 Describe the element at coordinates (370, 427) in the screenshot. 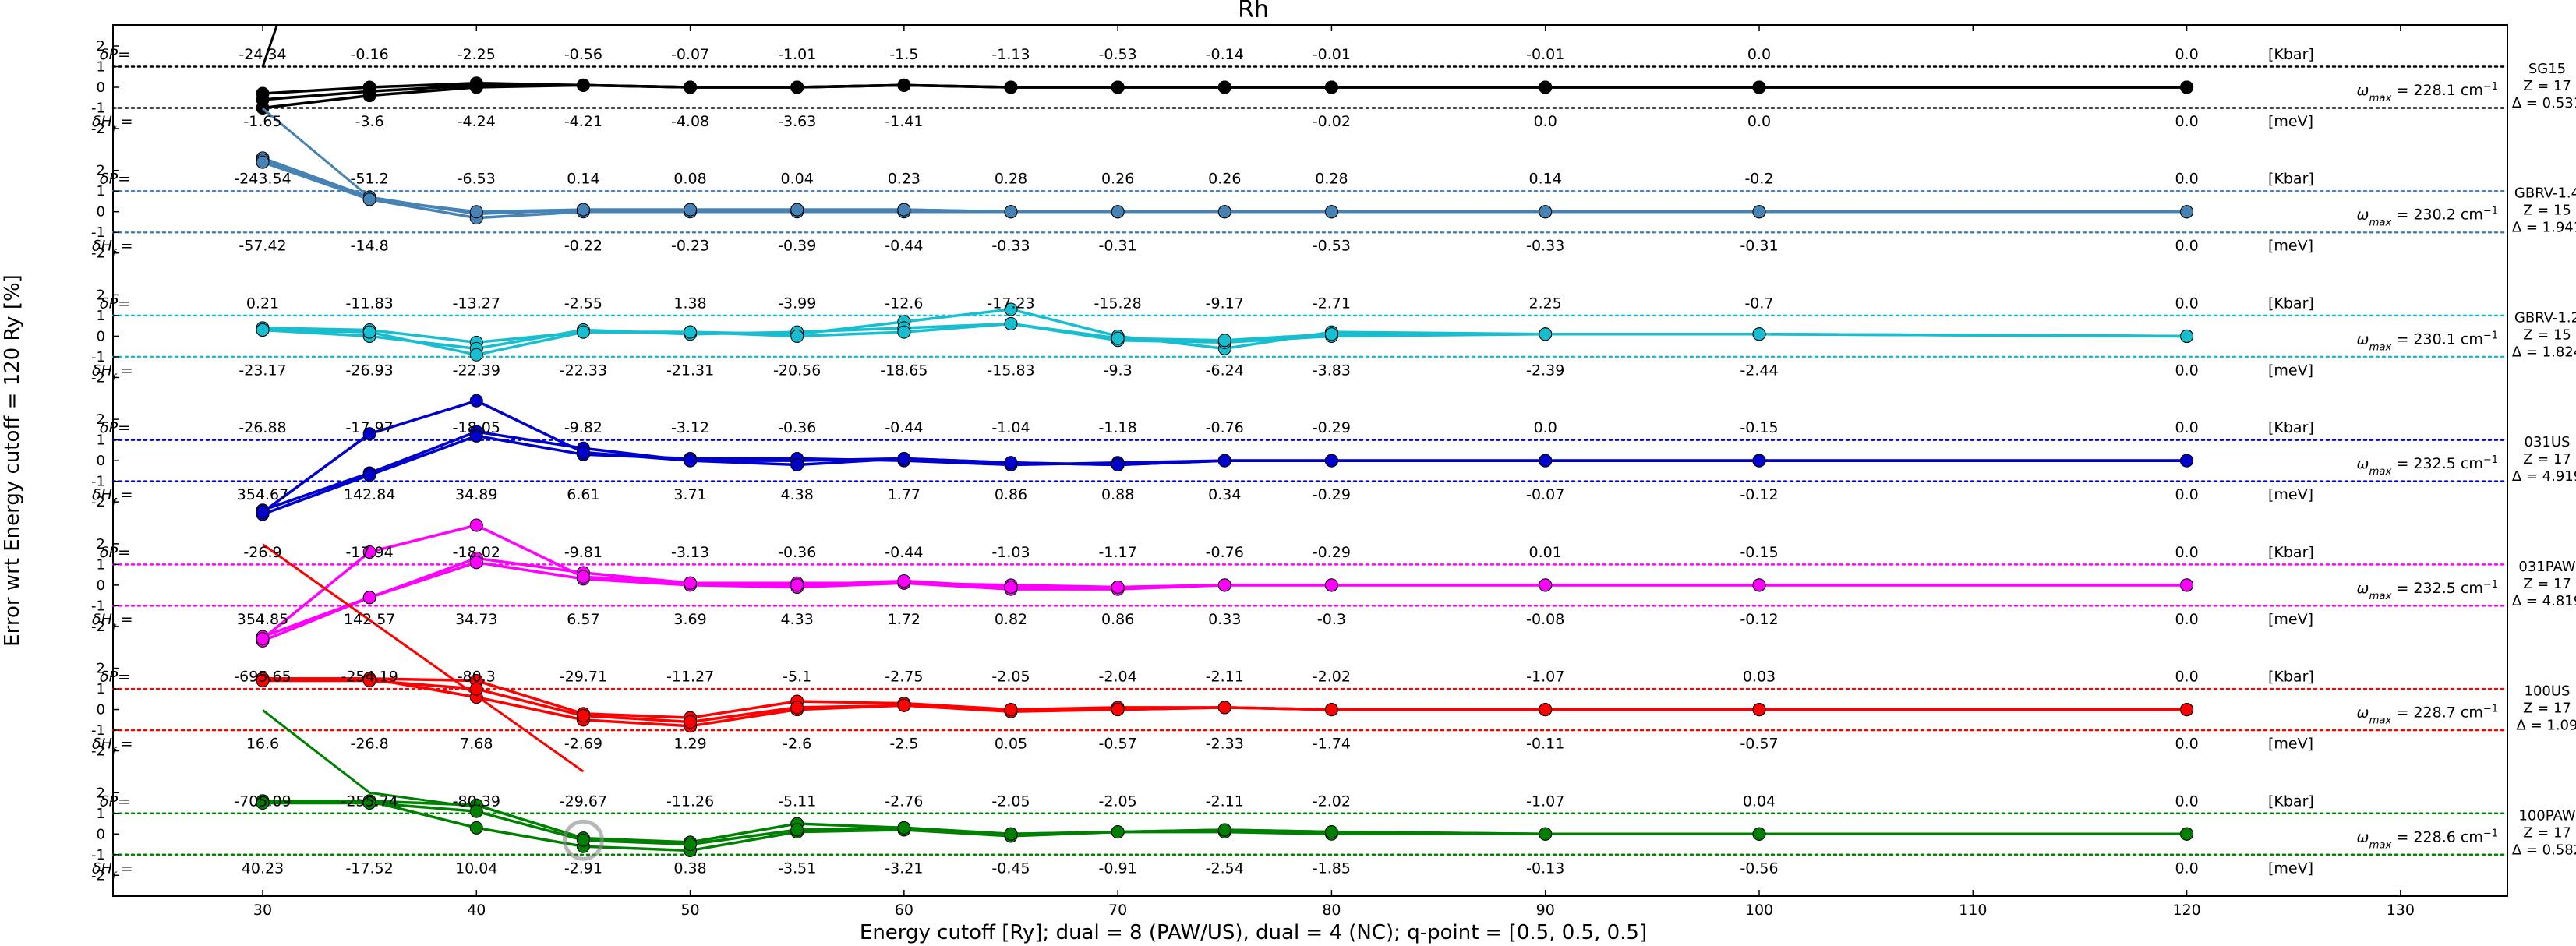

I see `delta-p-value: -17.97` at that location.